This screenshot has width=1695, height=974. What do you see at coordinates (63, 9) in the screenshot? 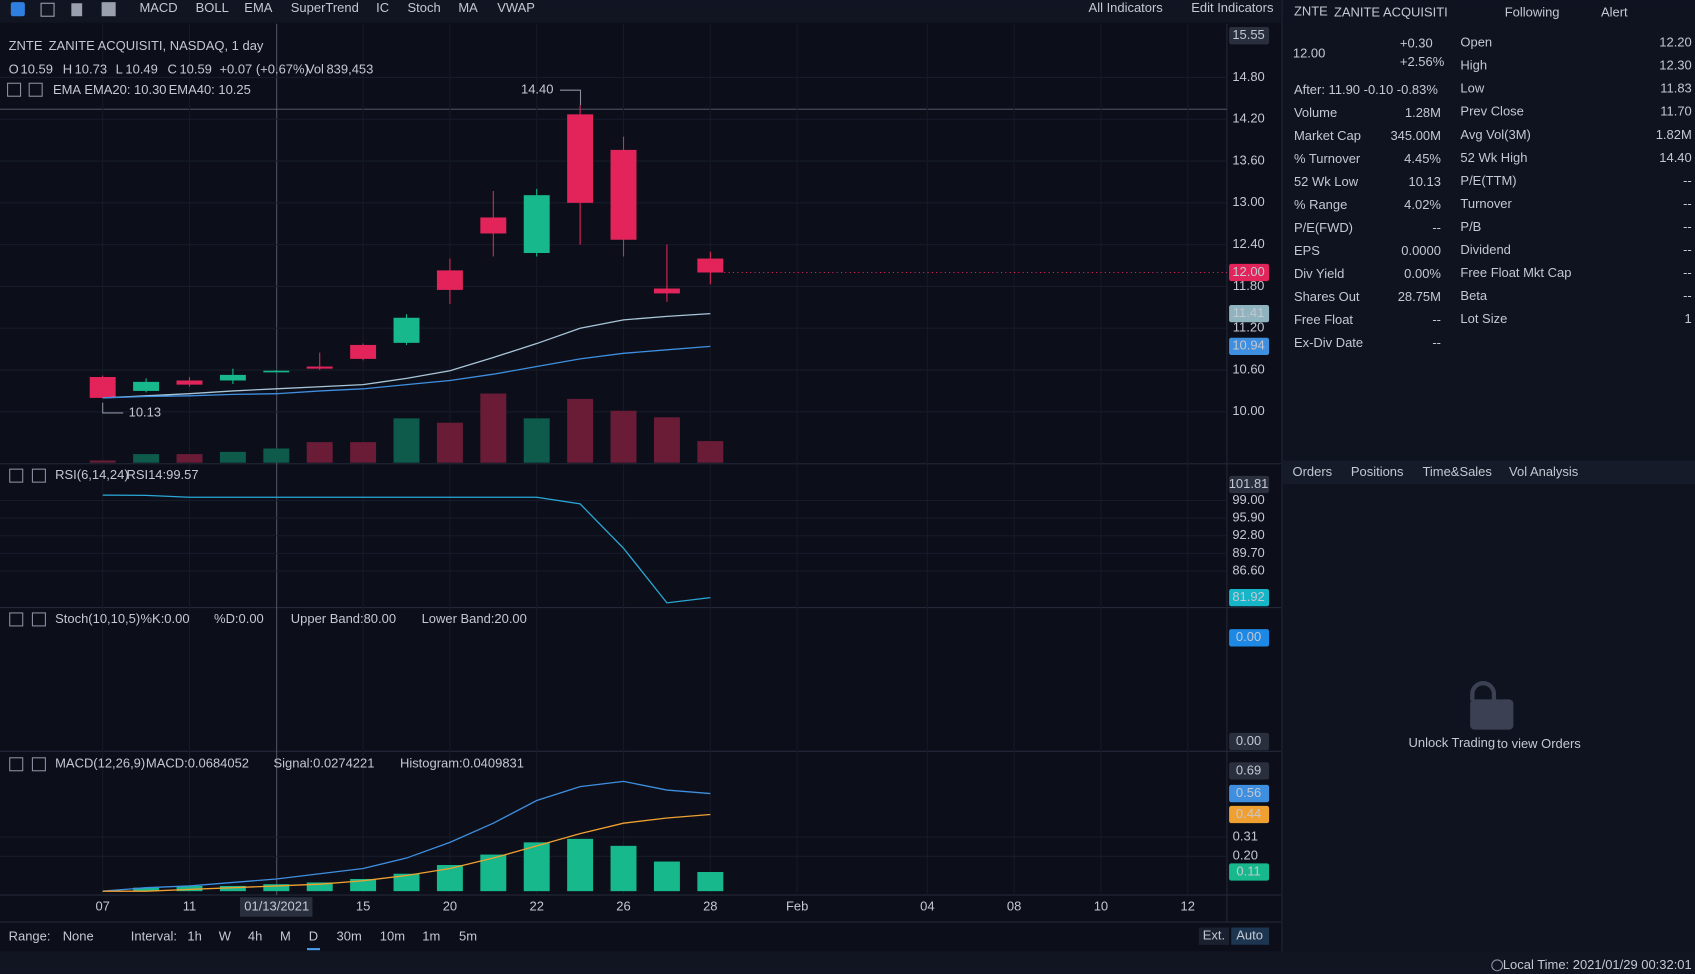
I see `toolbar-icons` at bounding box center [63, 9].